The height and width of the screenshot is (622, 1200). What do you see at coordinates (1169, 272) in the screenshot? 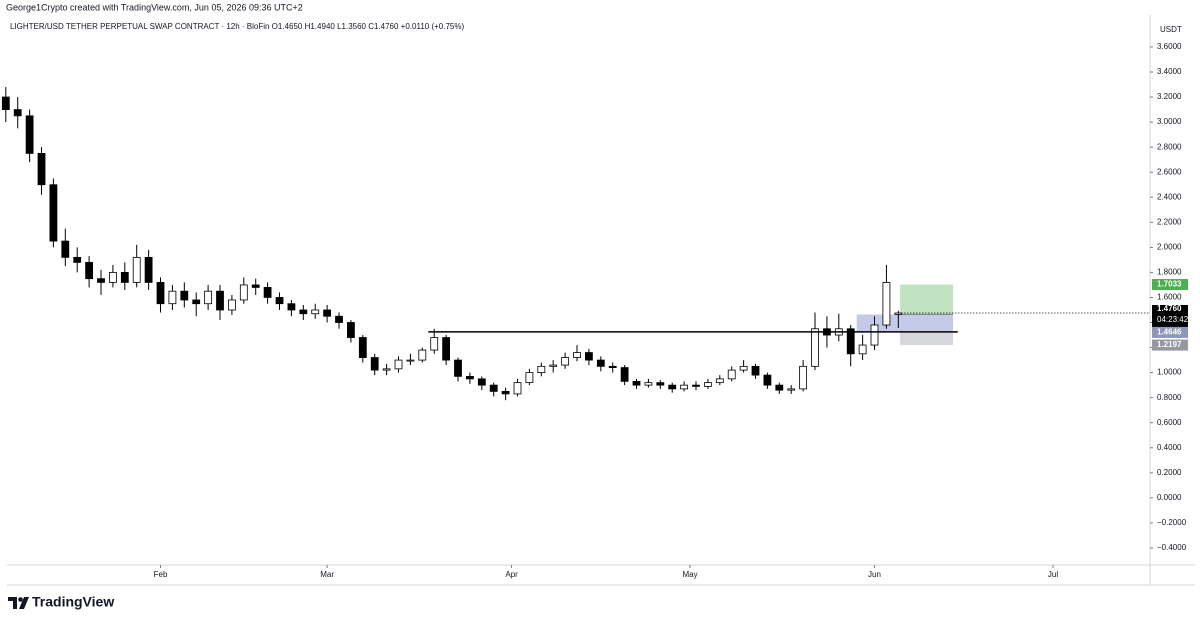
I see `y-tick-label: 1.8000` at bounding box center [1169, 272].